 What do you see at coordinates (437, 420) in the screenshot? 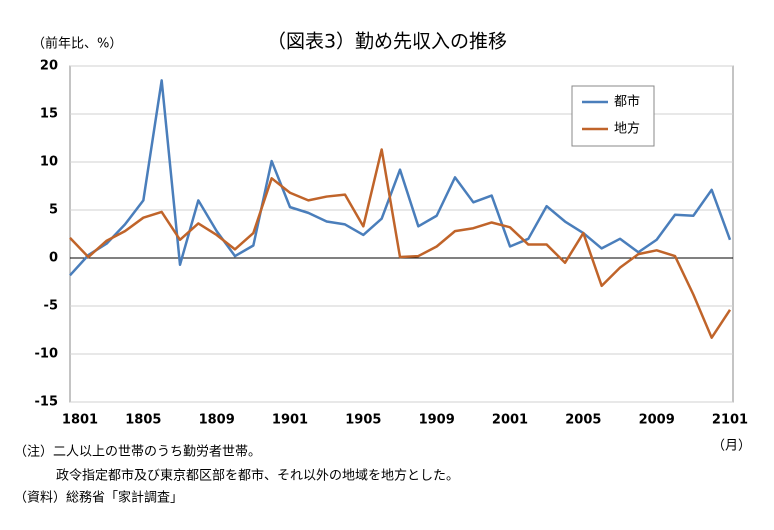
I see `x-tick-label: 1909` at bounding box center [437, 420].